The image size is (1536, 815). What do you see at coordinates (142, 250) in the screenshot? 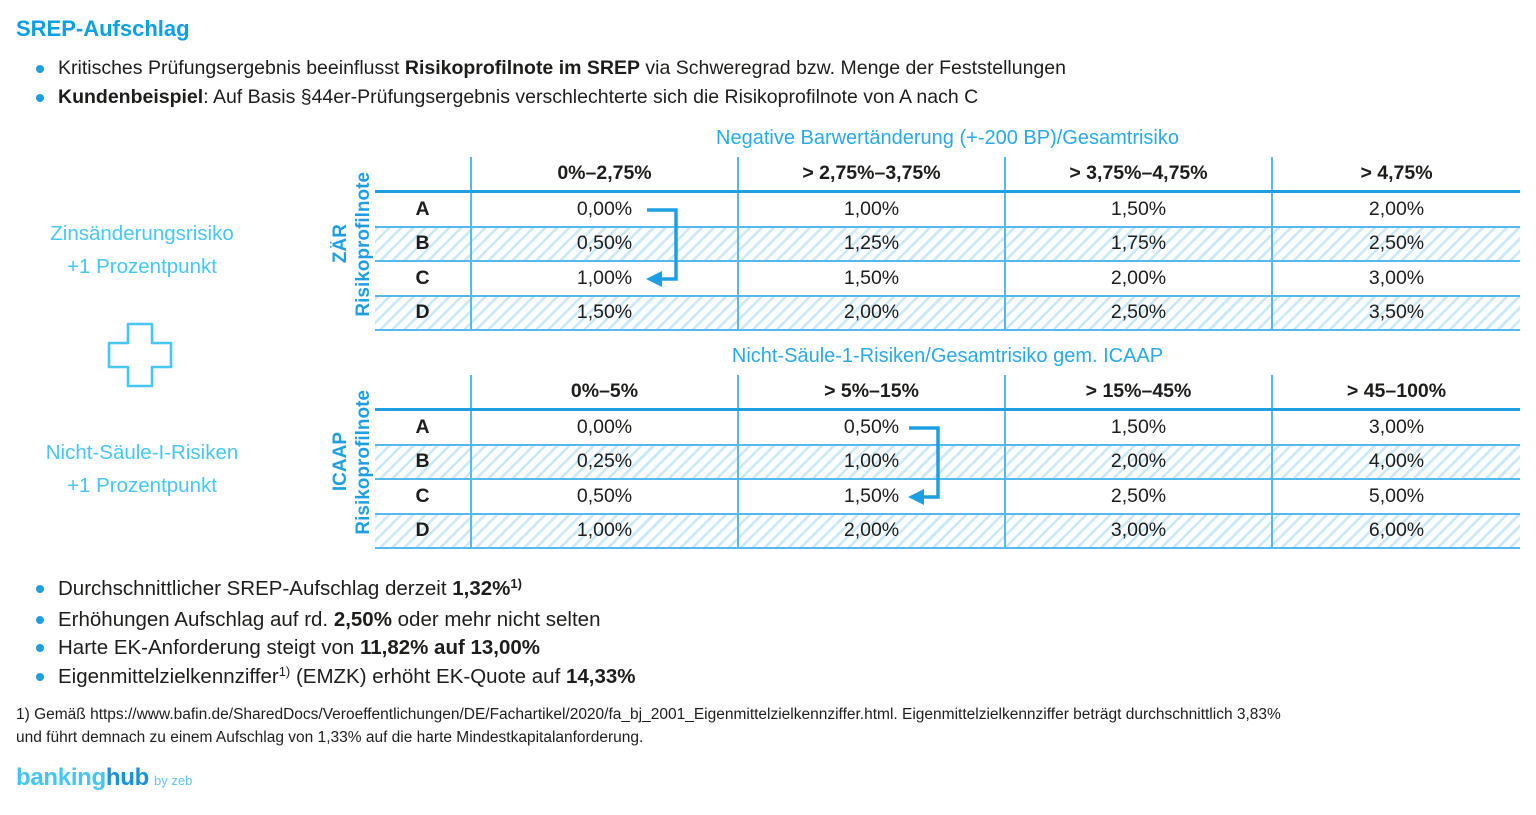
I see `annotation-zinsaenderungsrisiko: Zinsänderungsrisiko +1 Prozentpunkt` at bounding box center [142, 250].